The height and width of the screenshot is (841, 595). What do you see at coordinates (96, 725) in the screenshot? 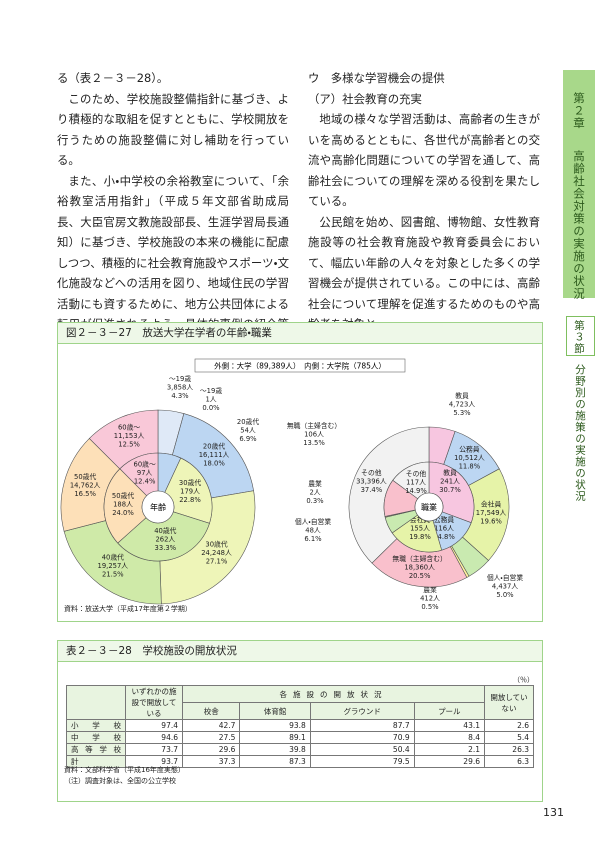
I see `row-header: 小学校` at bounding box center [96, 725].